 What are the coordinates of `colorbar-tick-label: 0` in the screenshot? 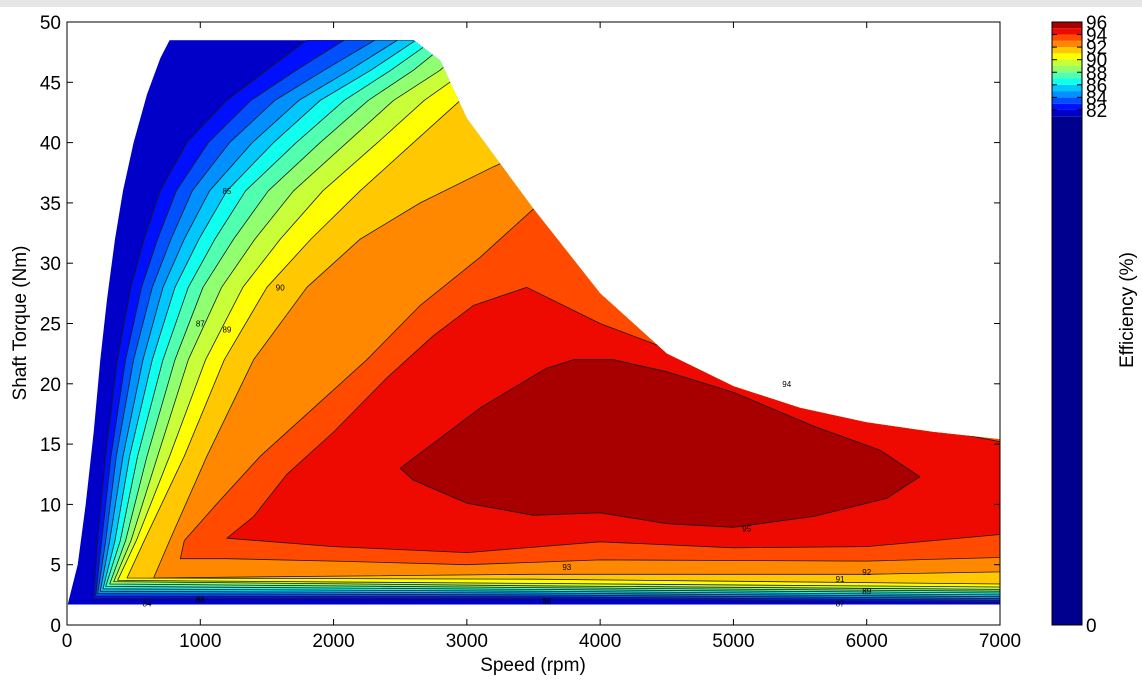 It's located at (1091, 626).